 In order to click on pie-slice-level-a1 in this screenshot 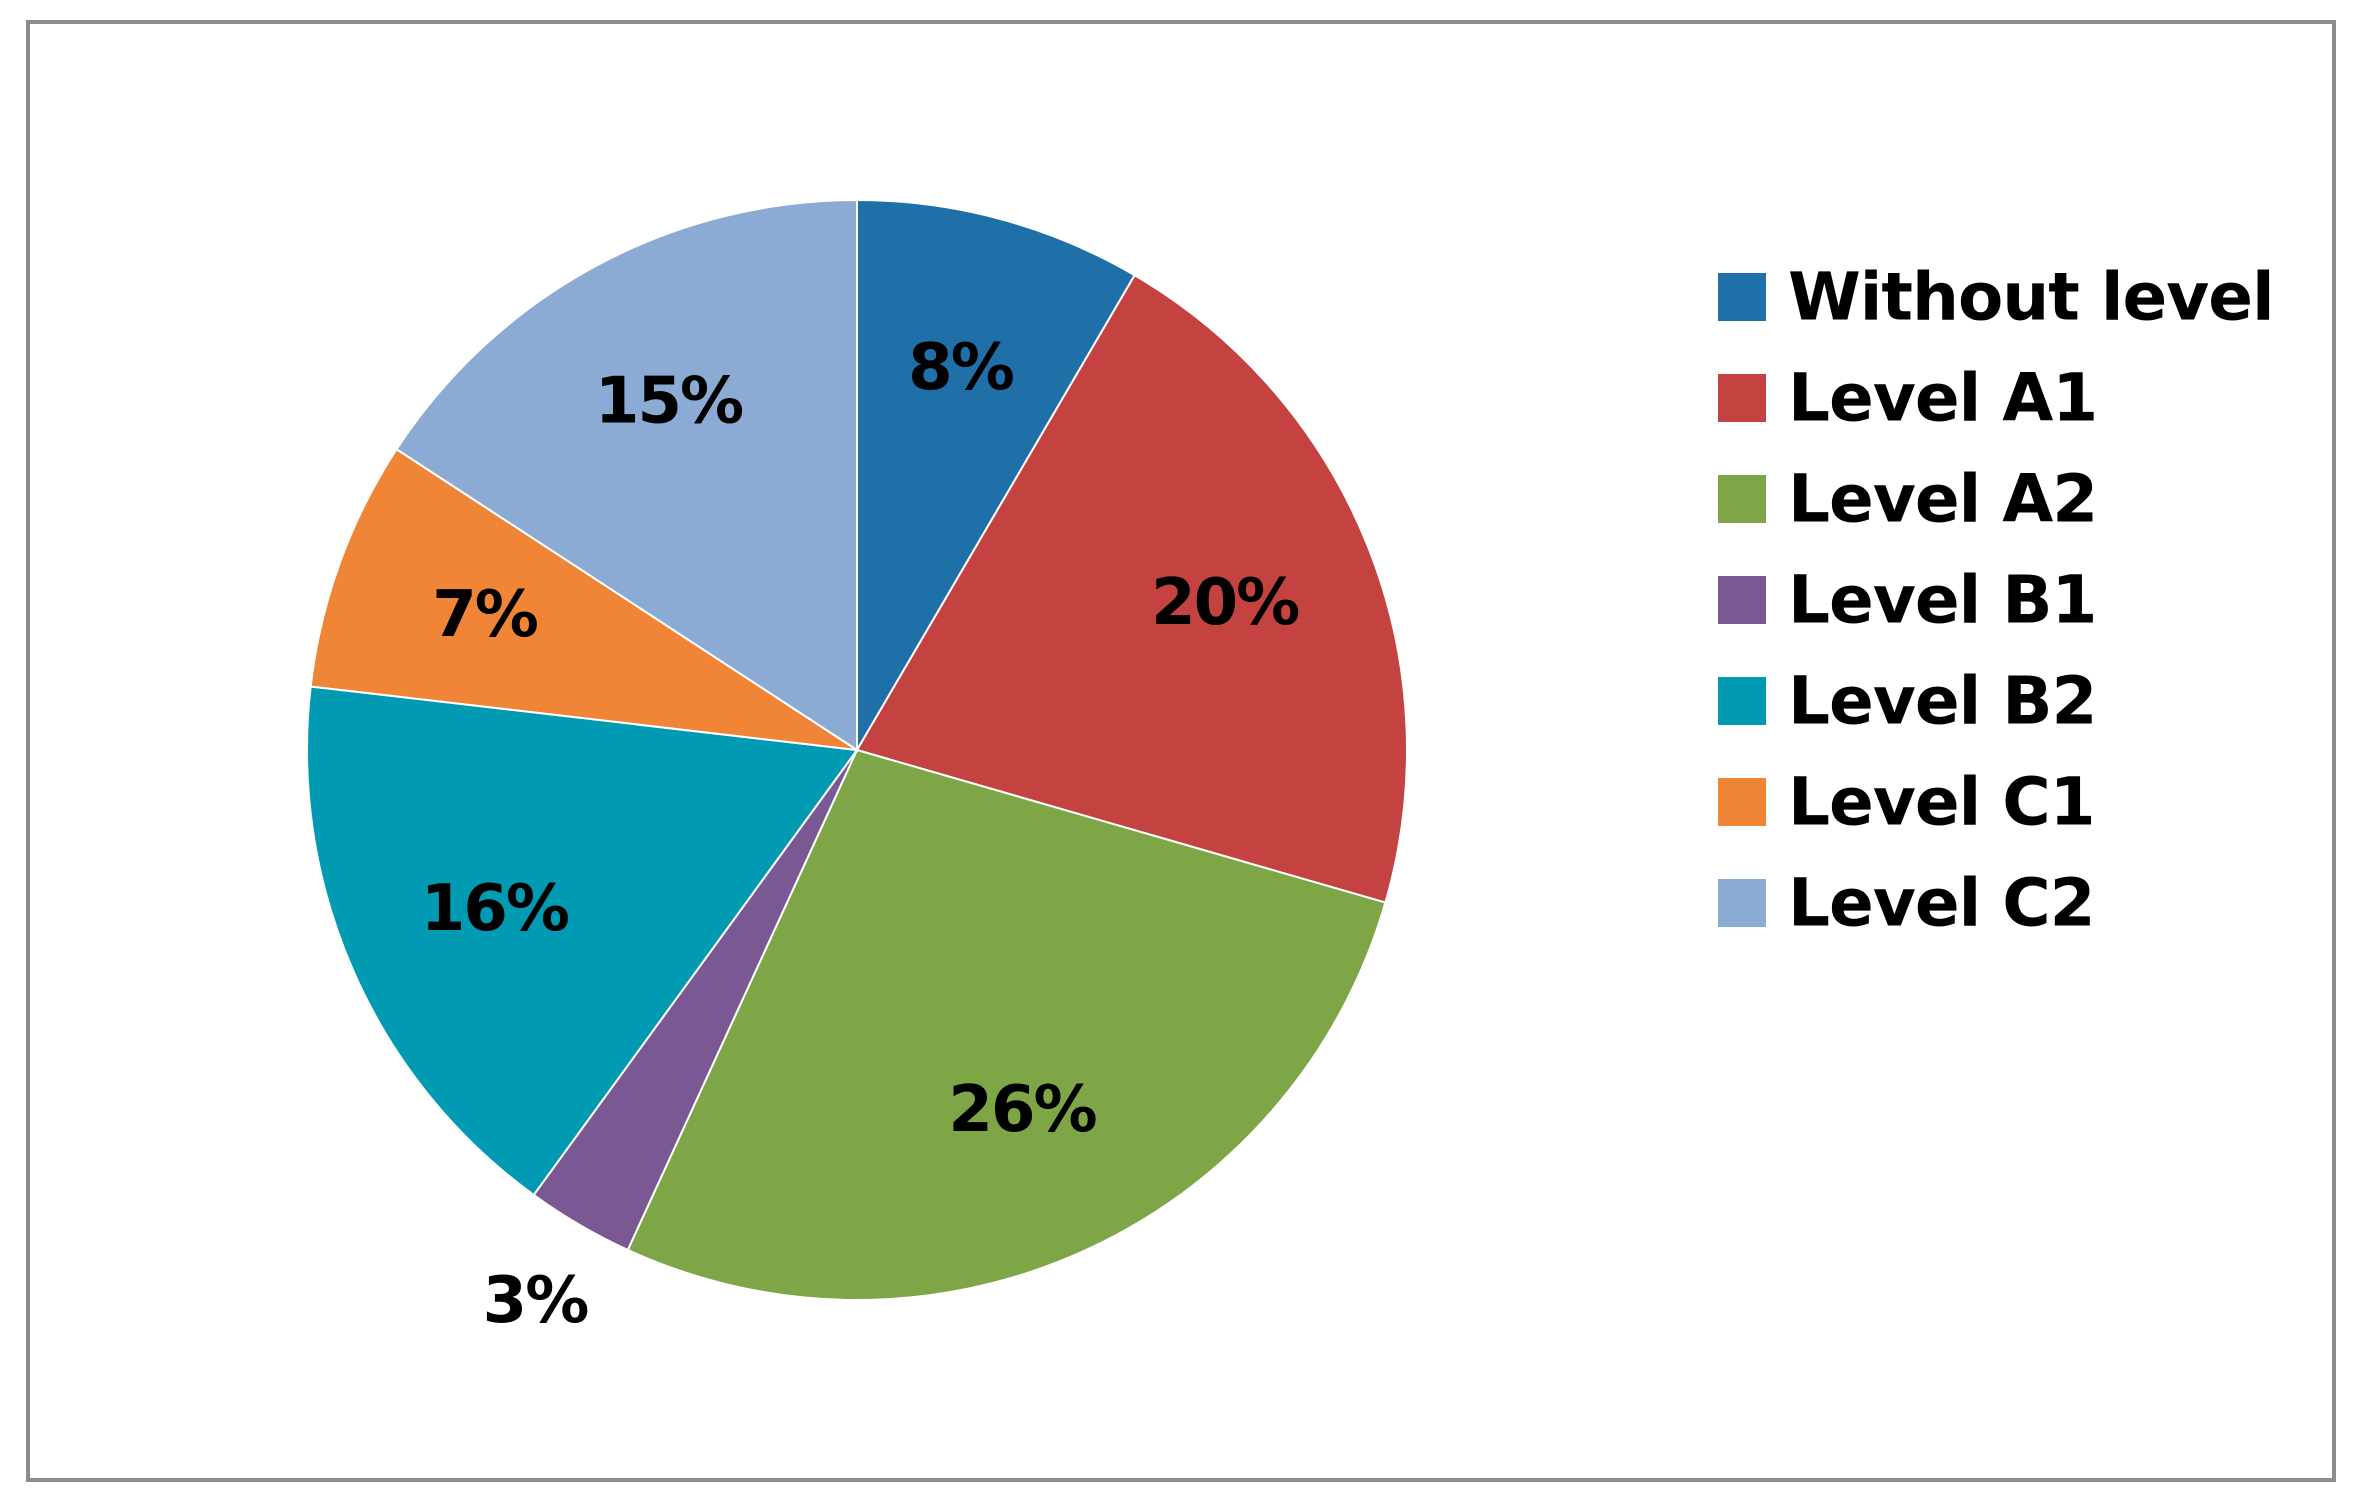, I will do `click(1131, 588)`.